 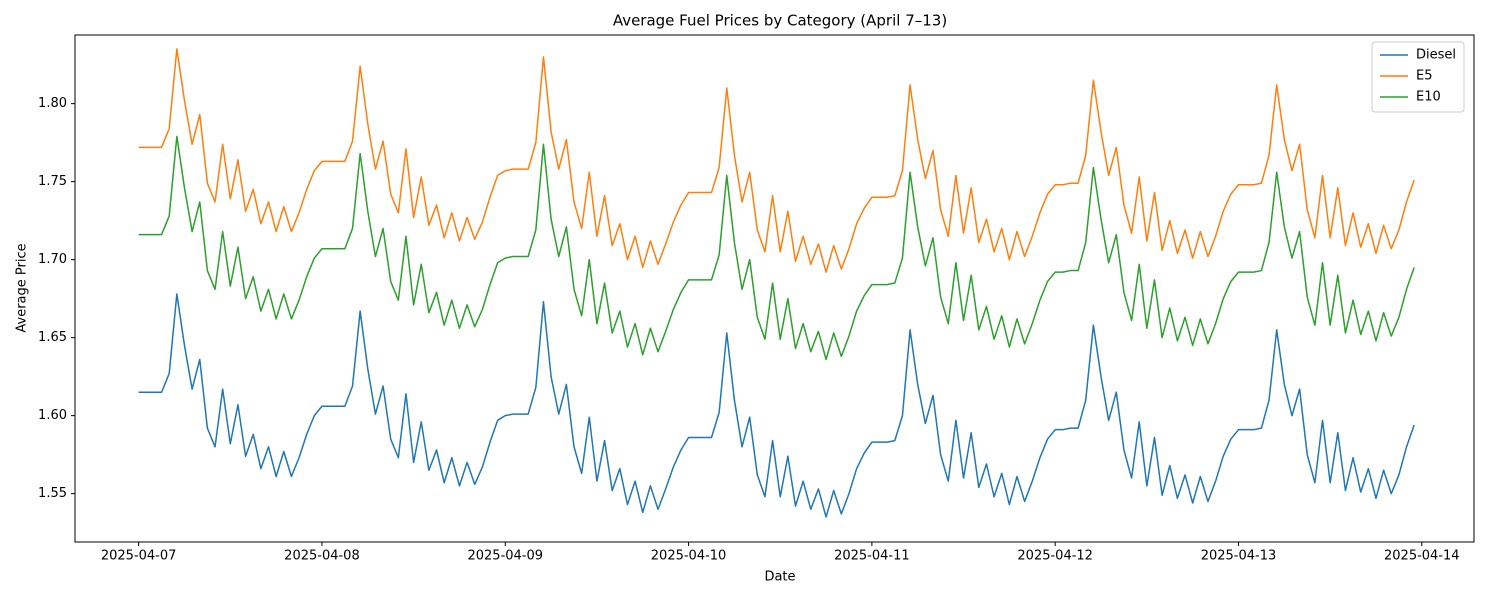 I want to click on y-tick-label: 1.80, so click(x=52, y=103).